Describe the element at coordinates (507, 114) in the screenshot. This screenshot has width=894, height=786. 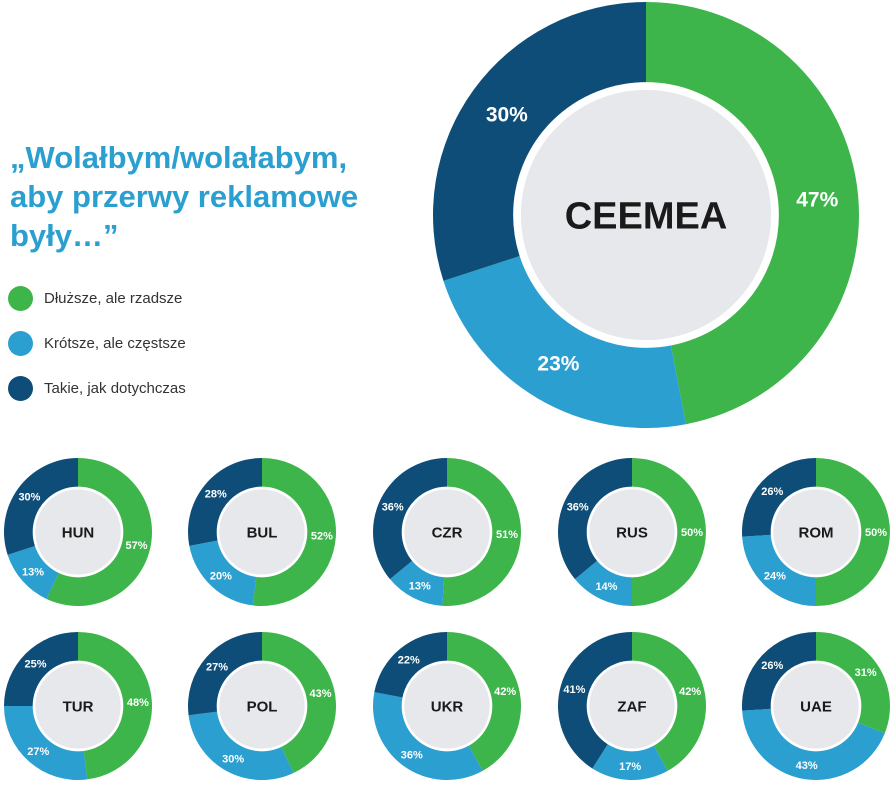
I see `ceemea-value-label-as-now: 30%` at that location.